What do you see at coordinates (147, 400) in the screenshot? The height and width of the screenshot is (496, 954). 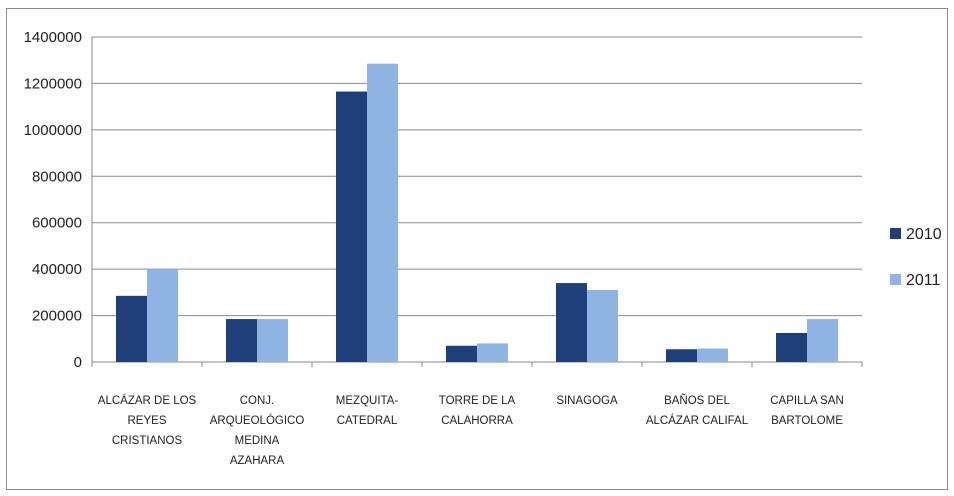 I see `x-category-label-line: ALCÁZAR DE LOS` at bounding box center [147, 400].